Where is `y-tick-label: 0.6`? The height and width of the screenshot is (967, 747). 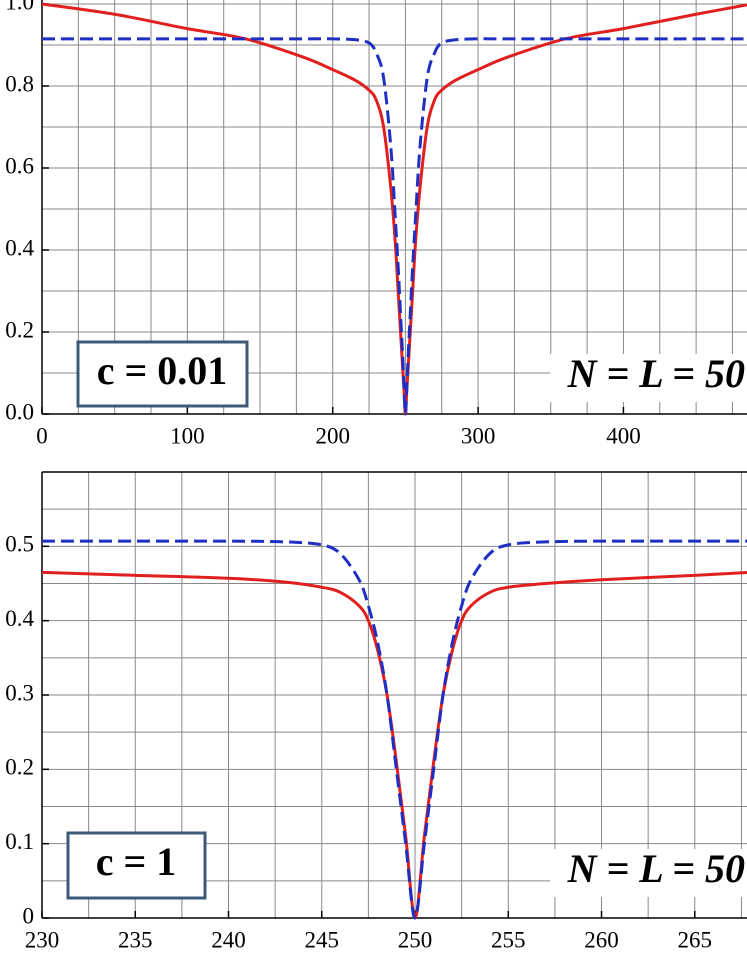
y-tick-label: 0.6 is located at coordinates (19, 165).